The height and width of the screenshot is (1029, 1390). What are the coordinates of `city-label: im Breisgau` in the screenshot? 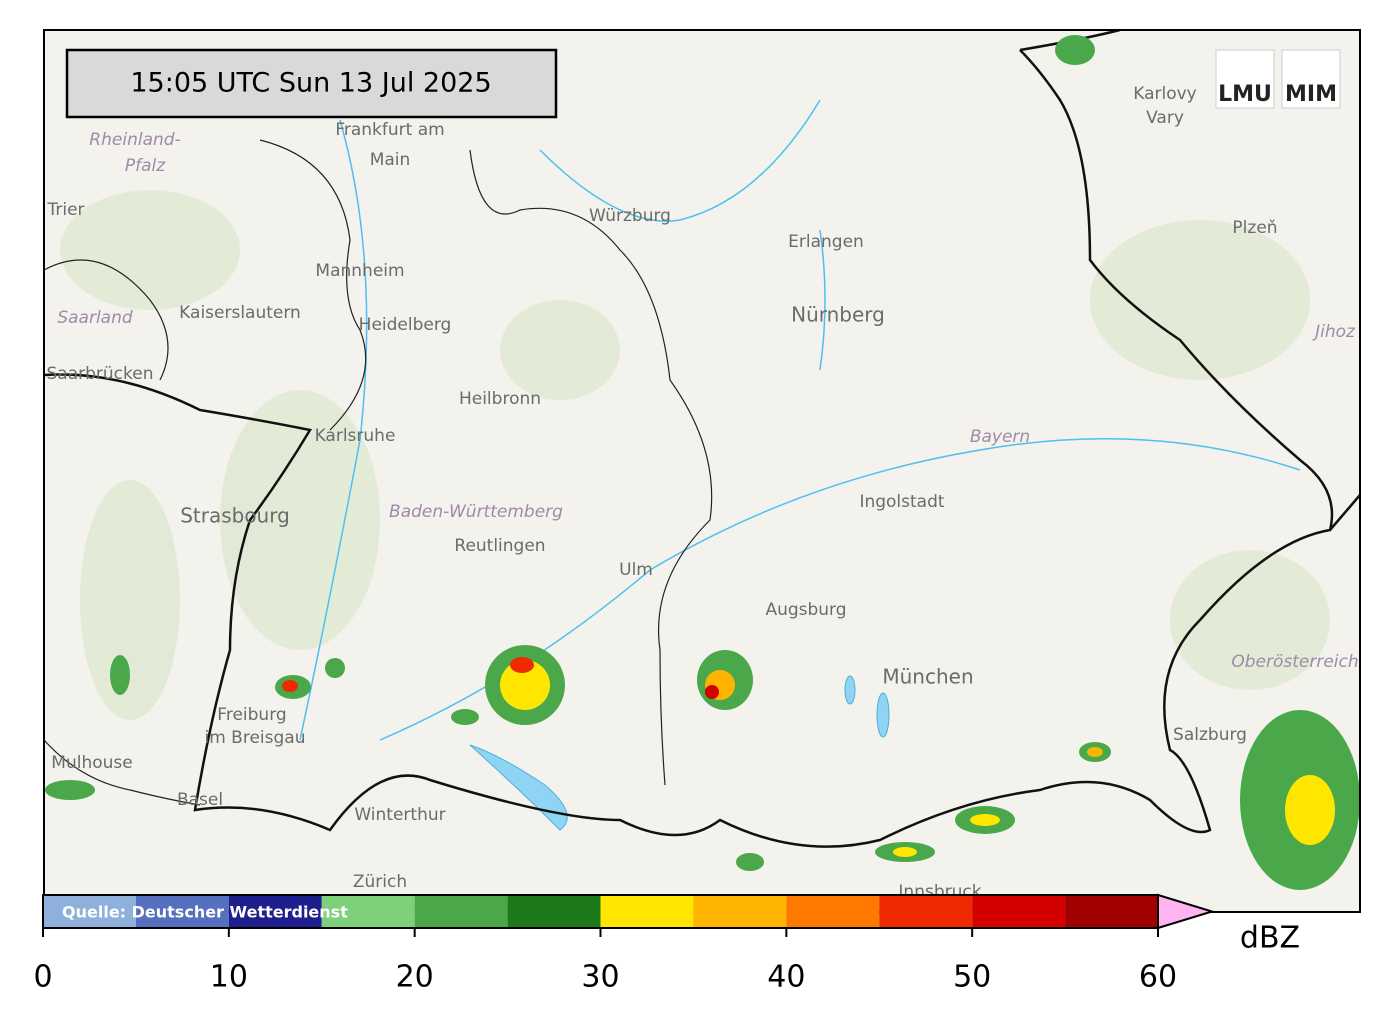 It's located at (255, 738).